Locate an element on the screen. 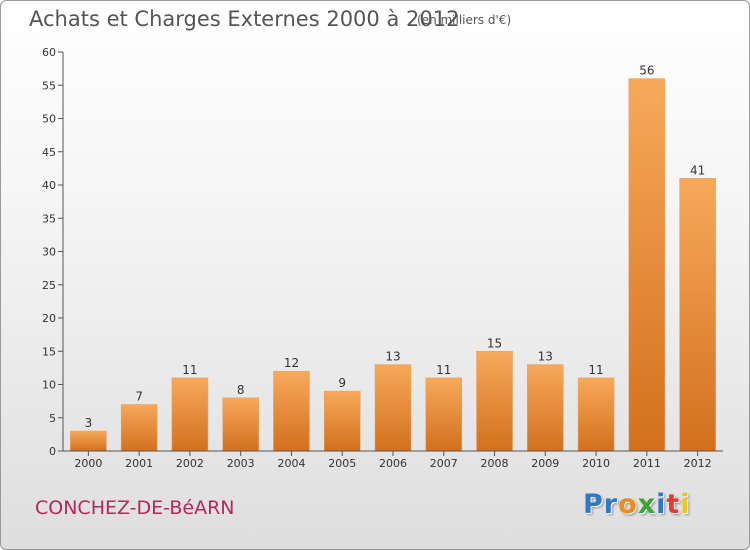  x-tick-label: 2000 is located at coordinates (88, 463).